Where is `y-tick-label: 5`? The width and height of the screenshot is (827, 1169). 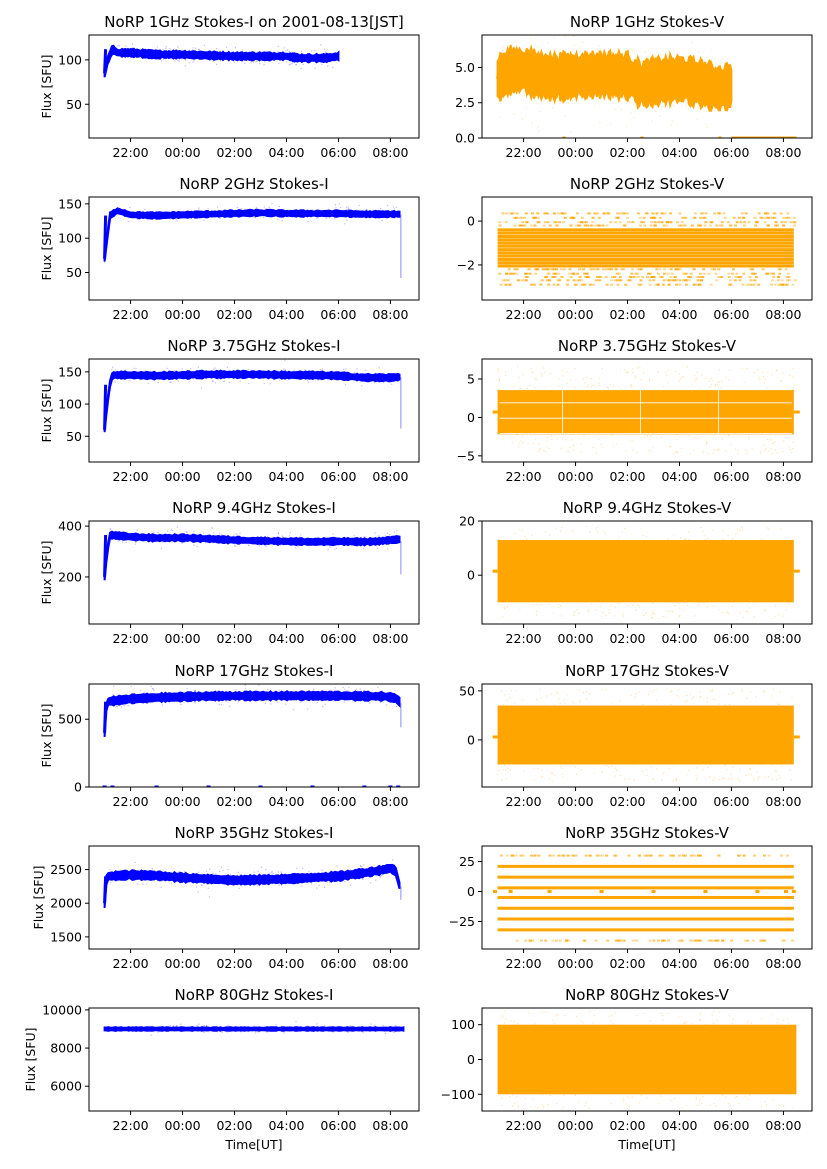 y-tick-label: 5 is located at coordinates (471, 378).